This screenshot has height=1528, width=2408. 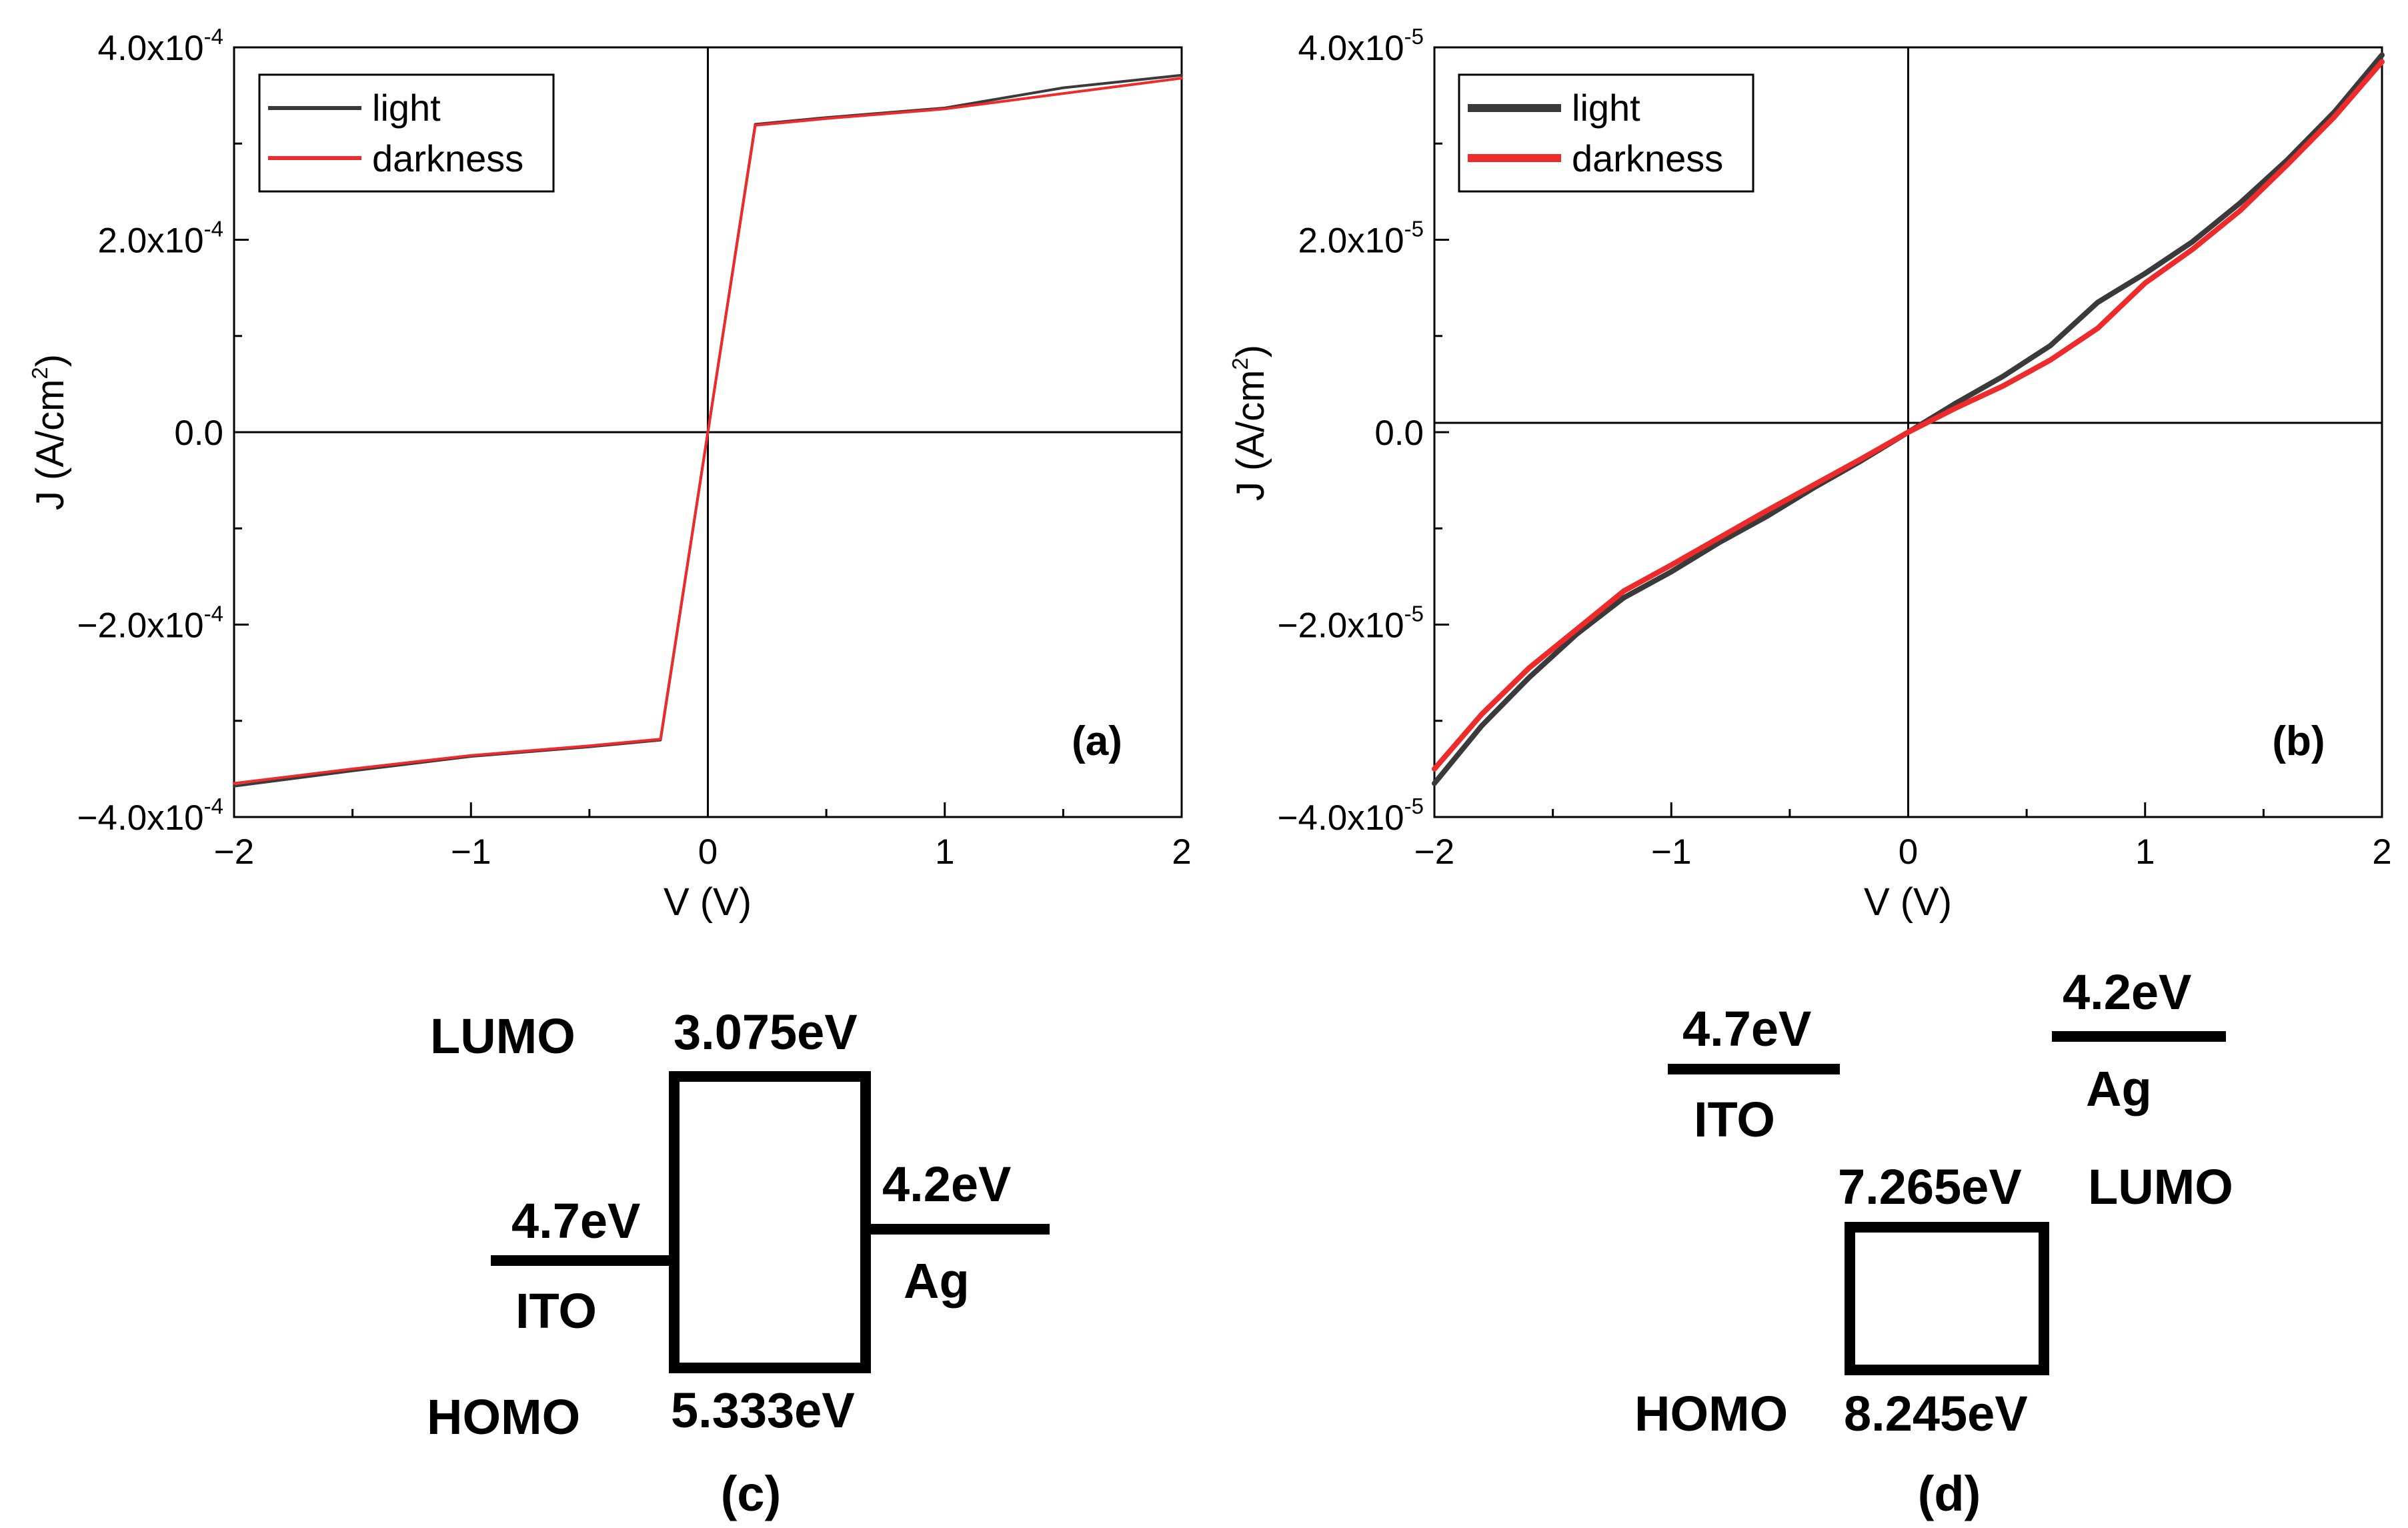 What do you see at coordinates (1711, 1413) in the screenshot?
I see `diagram-d-homo-label: HOMO` at bounding box center [1711, 1413].